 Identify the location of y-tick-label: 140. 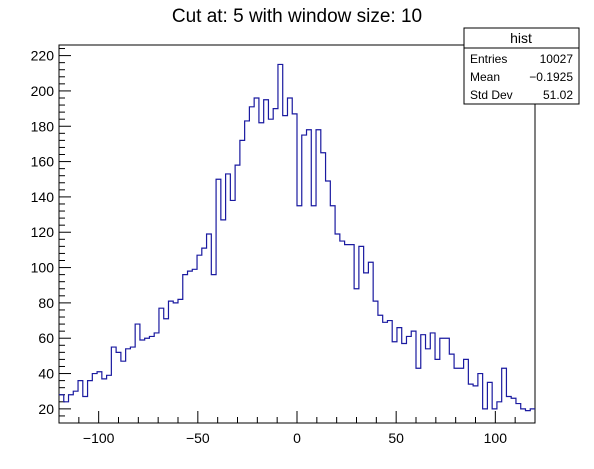
(43, 197).